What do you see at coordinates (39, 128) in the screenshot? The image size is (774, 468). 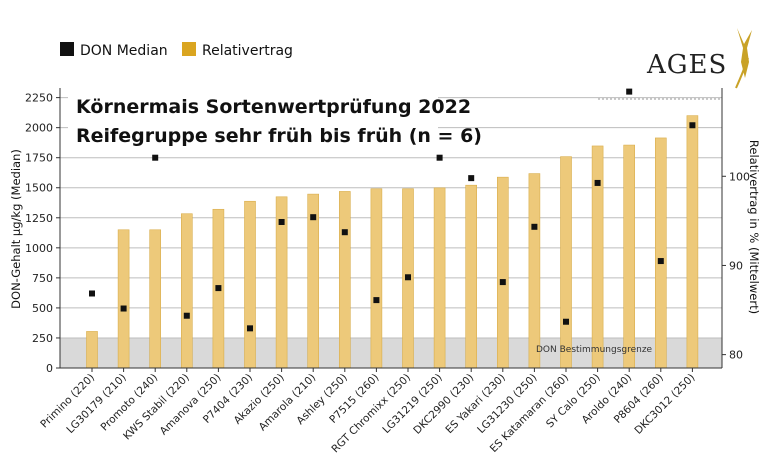 I see `left-tick-label: 2000` at bounding box center [39, 128].